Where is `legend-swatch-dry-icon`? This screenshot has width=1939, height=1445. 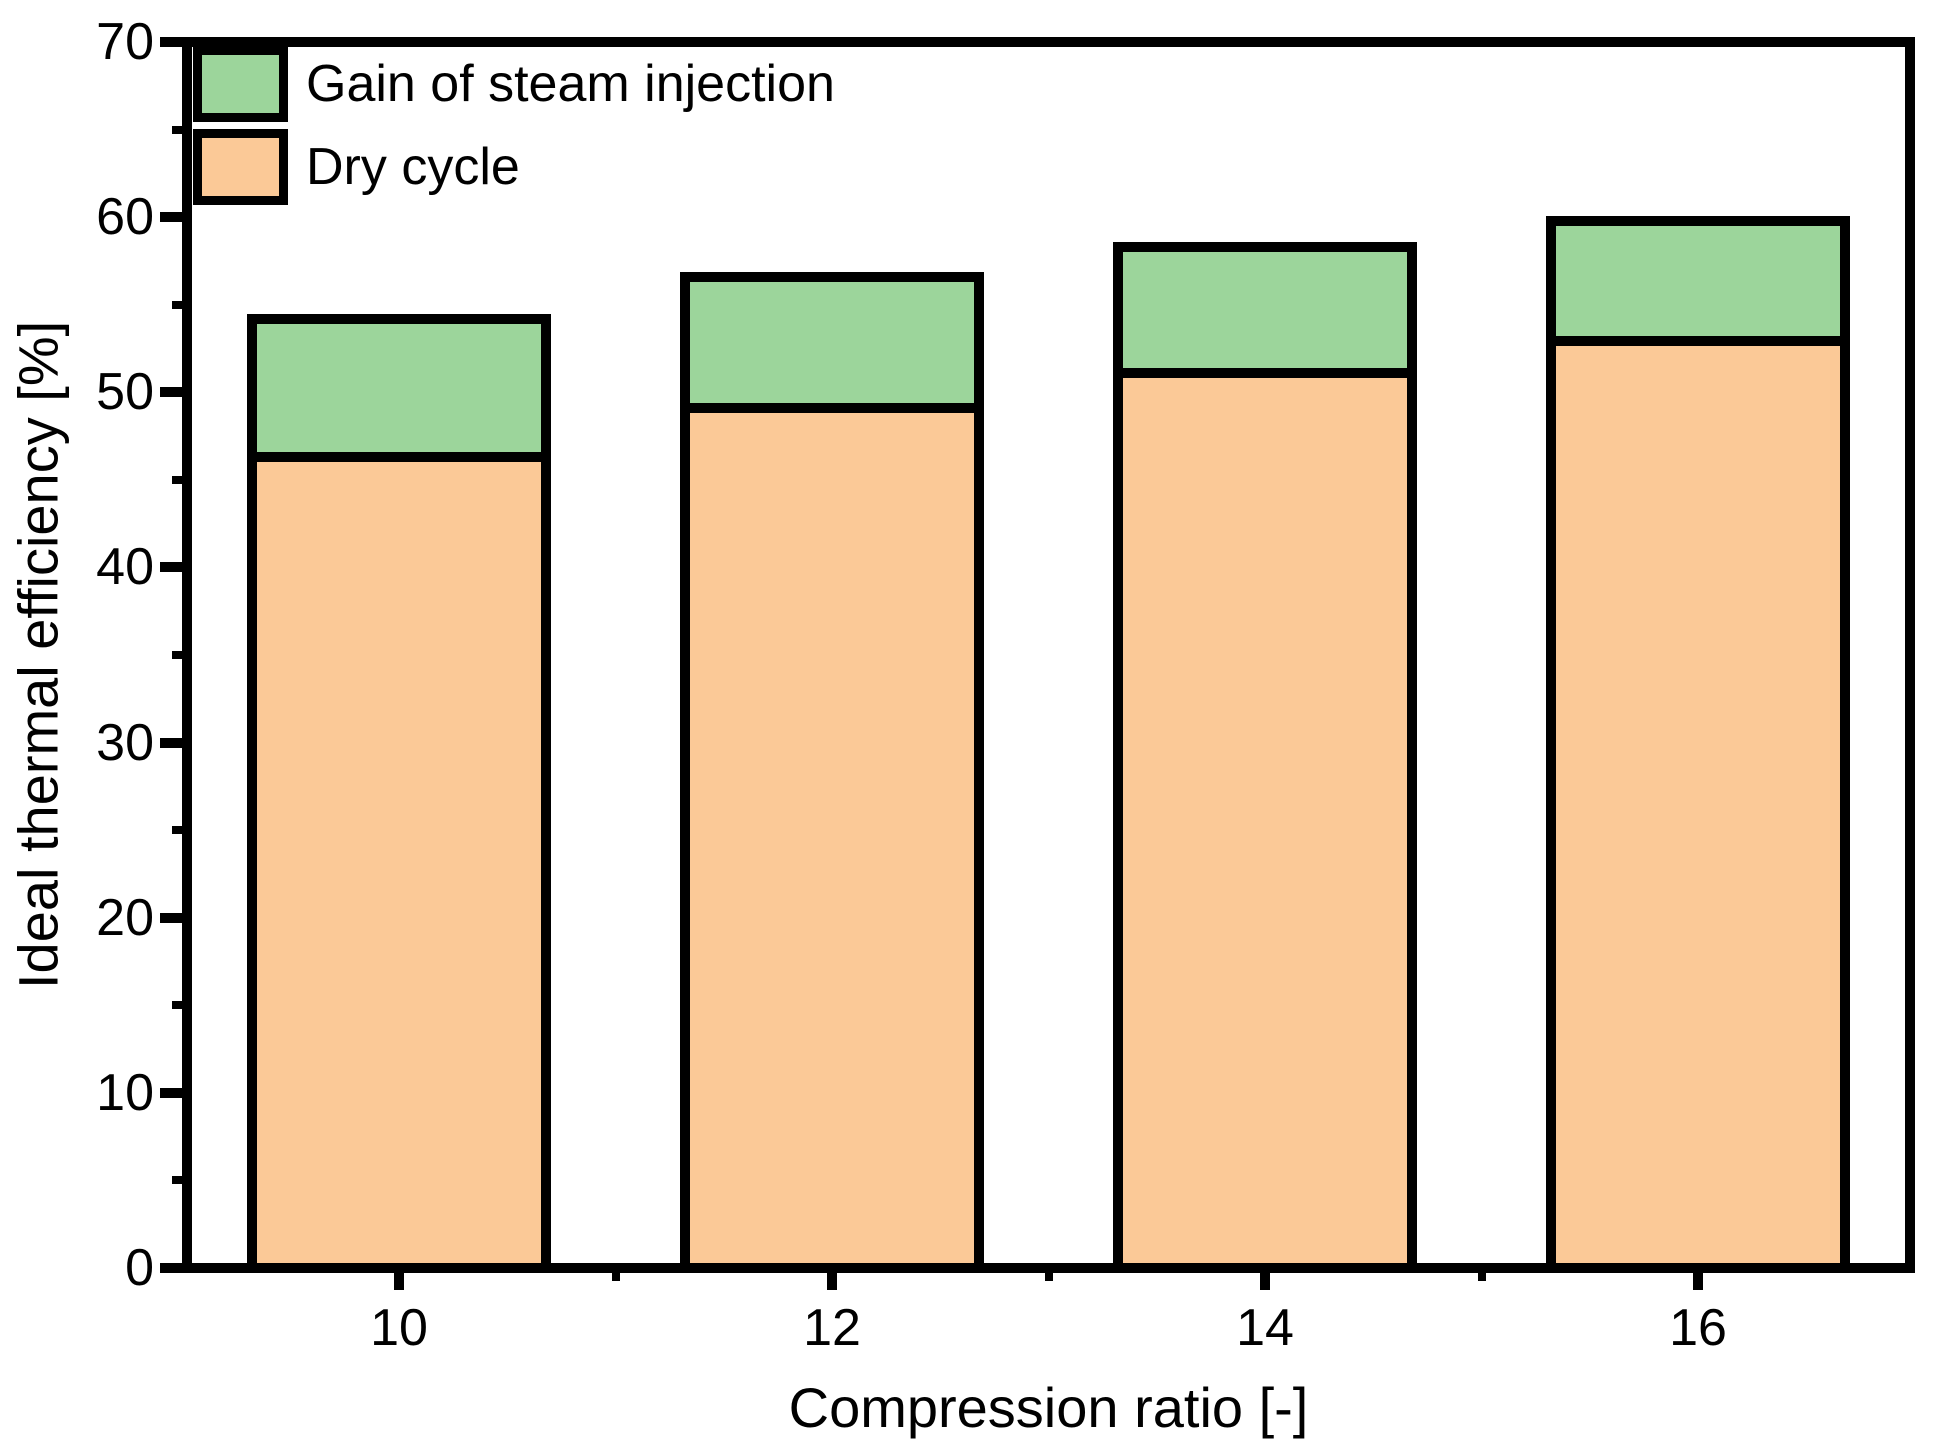
legend-swatch-dry-icon is located at coordinates (240, 167).